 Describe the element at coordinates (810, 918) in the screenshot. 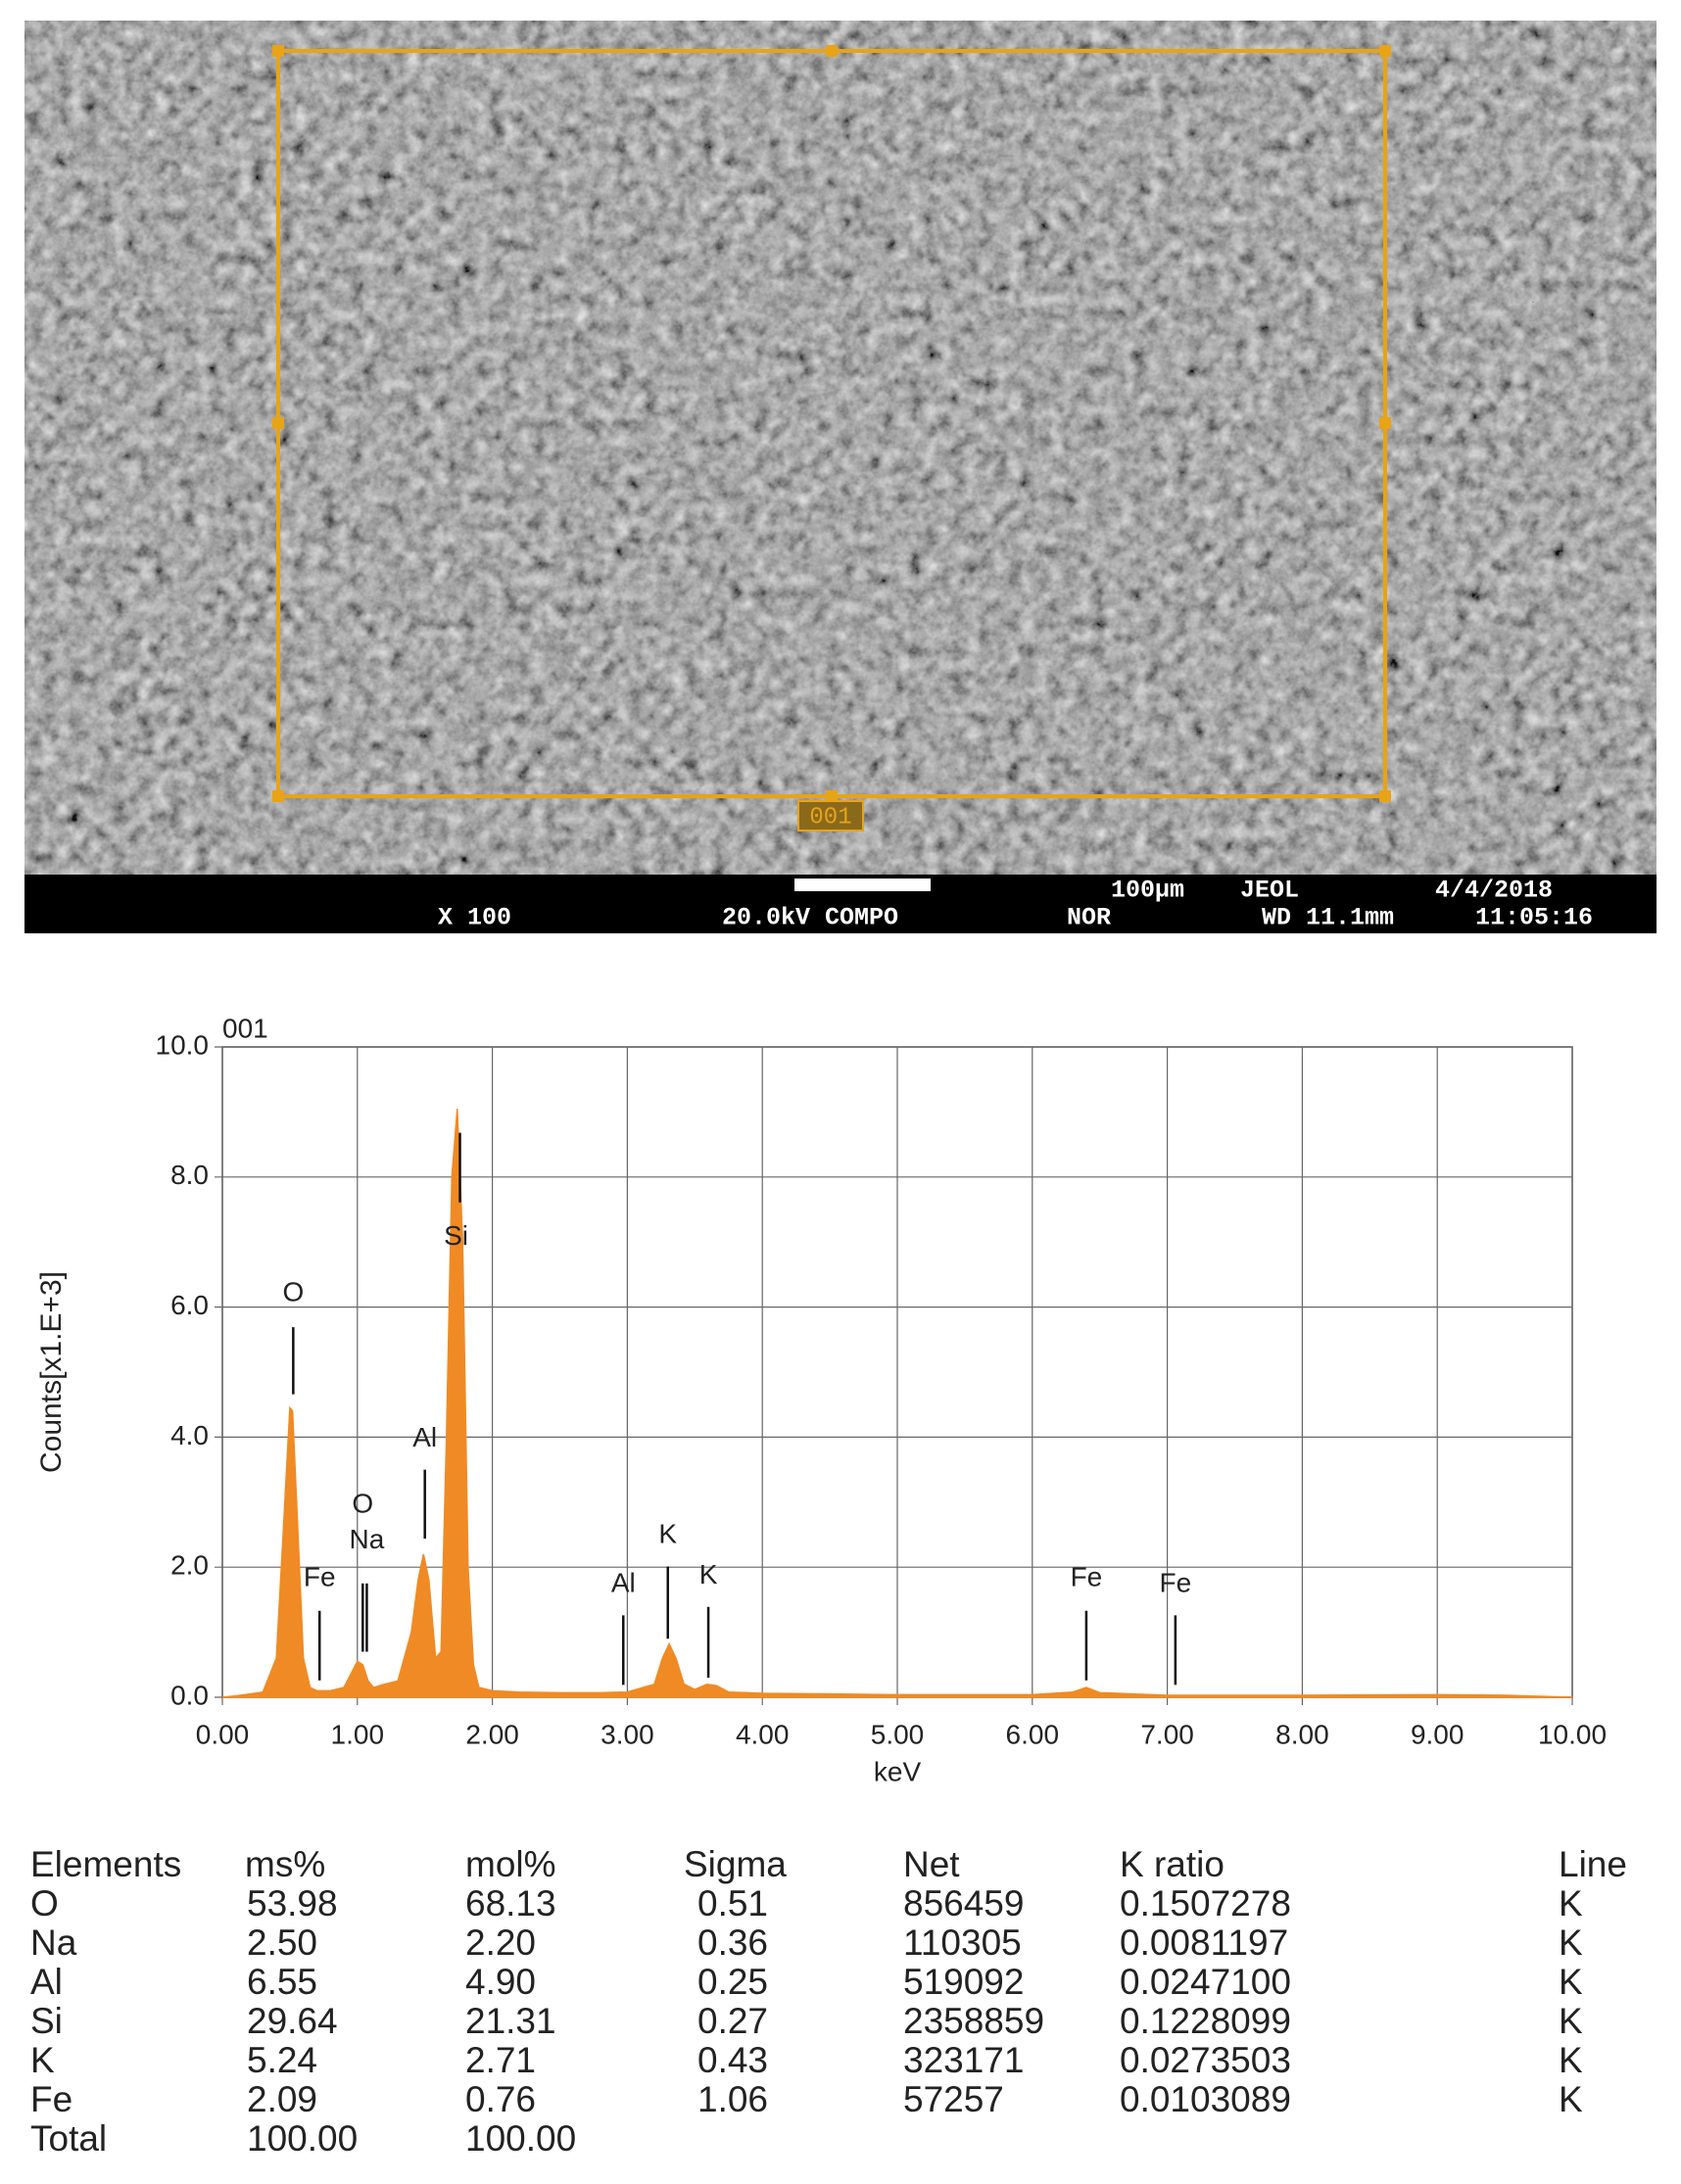

I see `voltage: 20.0kV COMPO` at that location.